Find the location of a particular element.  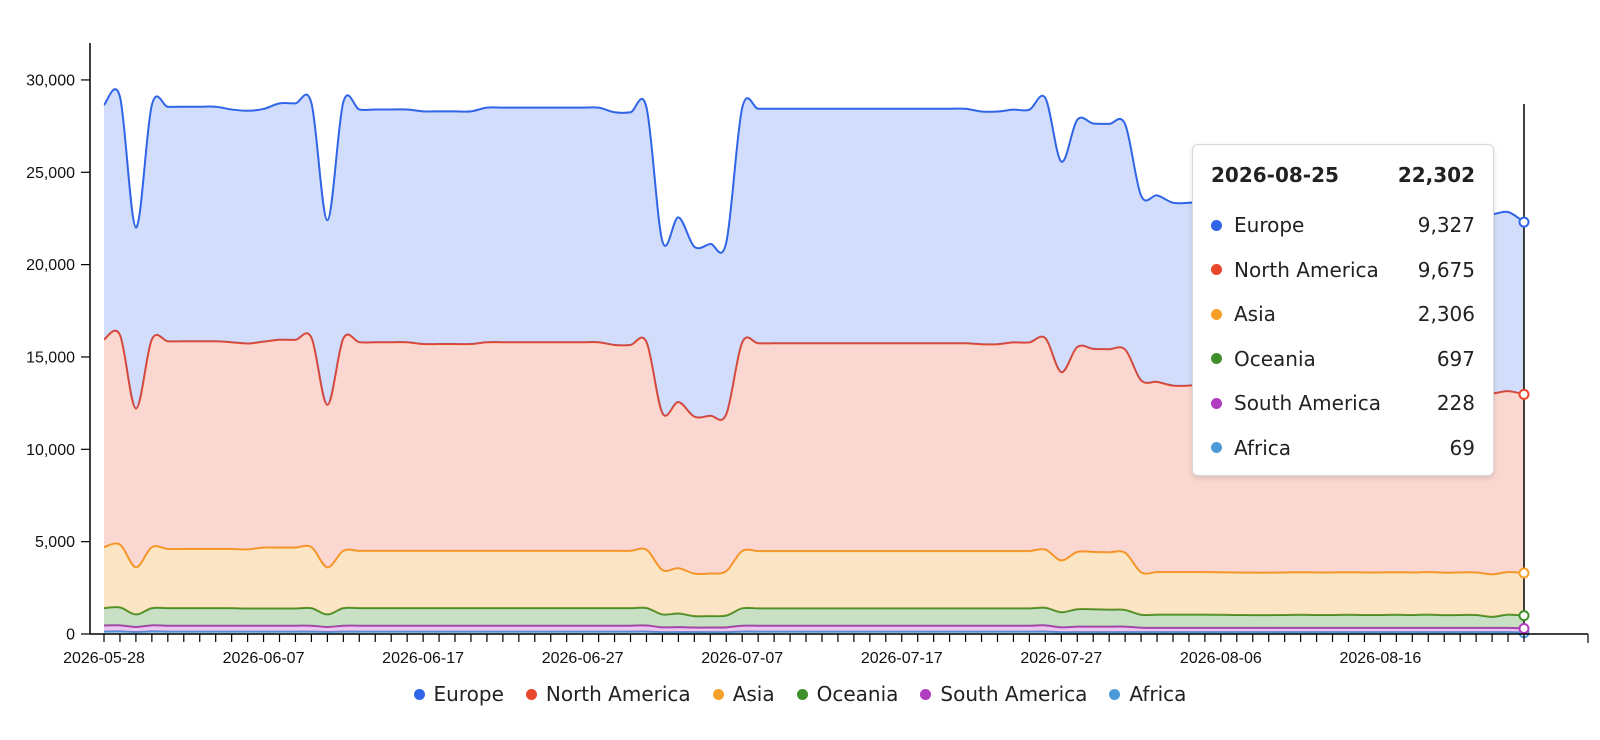

legend-item-oceania: Oceania is located at coordinates (847, 694).